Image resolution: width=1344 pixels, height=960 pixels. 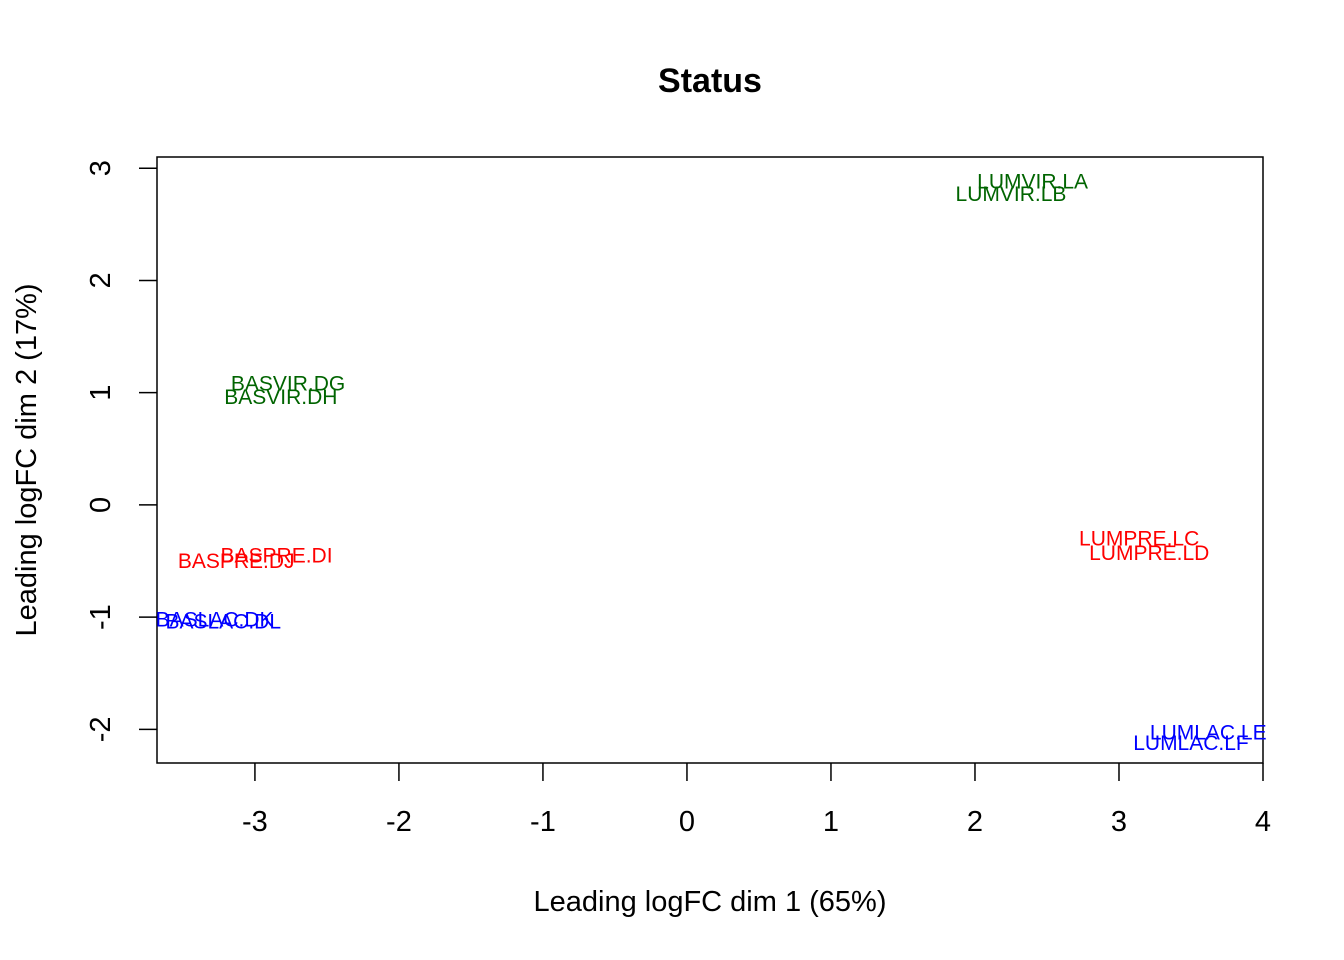 What do you see at coordinates (710, 81) in the screenshot?
I see `chart-title: Status` at bounding box center [710, 81].